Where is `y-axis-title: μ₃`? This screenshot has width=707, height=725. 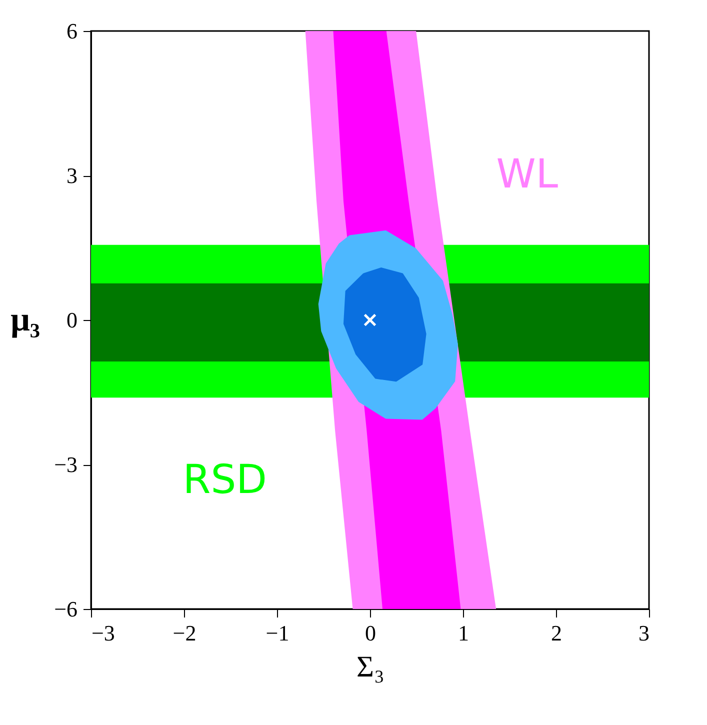
y-axis-title: μ₃ is located at coordinates (25, 320).